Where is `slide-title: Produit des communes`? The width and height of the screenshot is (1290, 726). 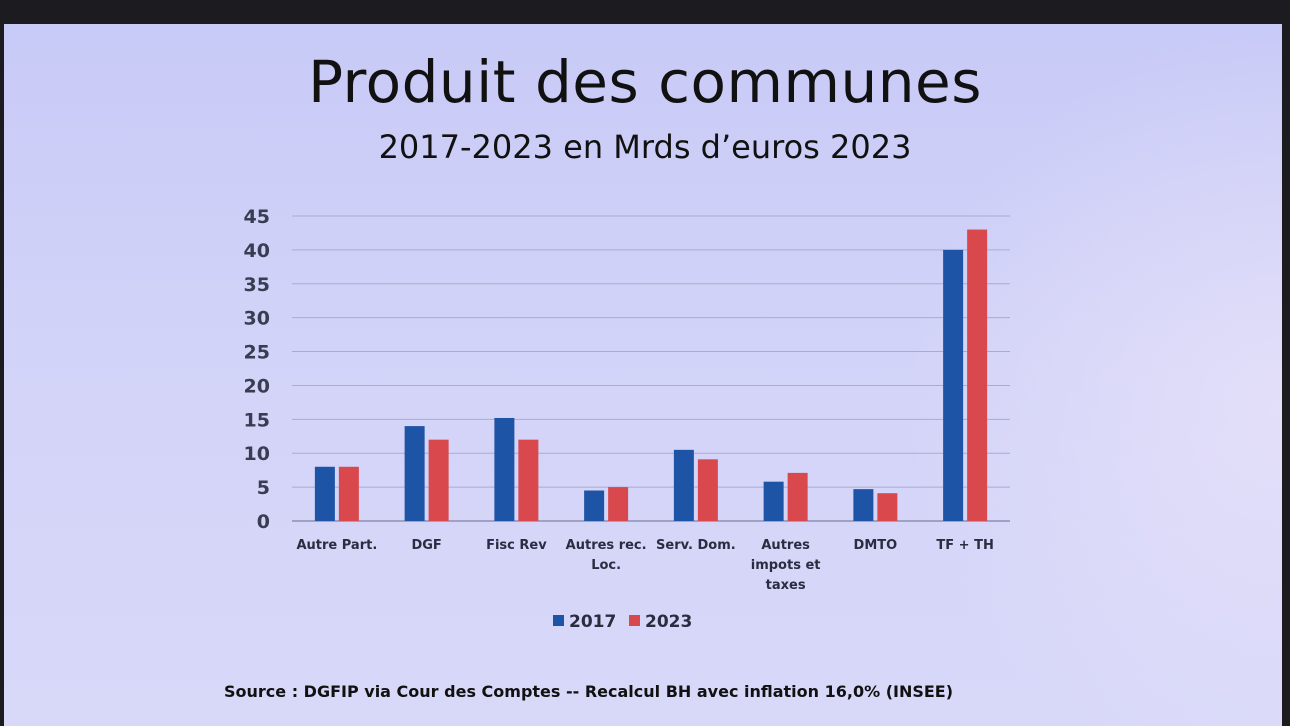 slide-title: Produit des communes is located at coordinates (645, 82).